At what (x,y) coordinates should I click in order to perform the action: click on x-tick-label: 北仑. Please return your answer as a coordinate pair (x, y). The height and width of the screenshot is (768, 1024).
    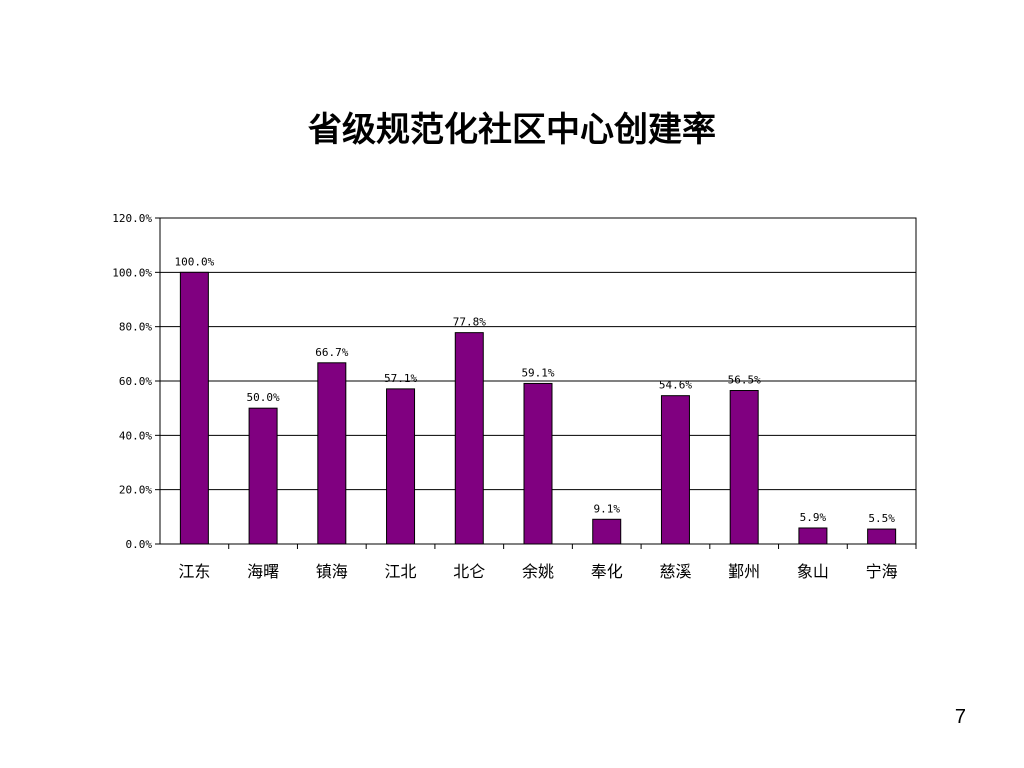
    Looking at the image, I should click on (469, 571).